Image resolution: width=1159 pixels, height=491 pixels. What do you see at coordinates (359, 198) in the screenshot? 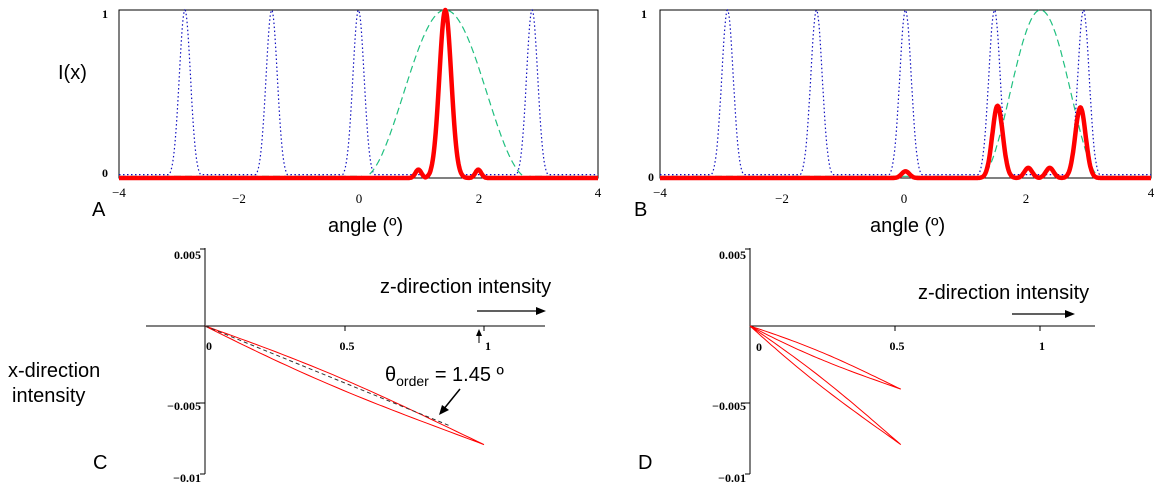
I see `xtick-a-0: 0` at bounding box center [359, 198].